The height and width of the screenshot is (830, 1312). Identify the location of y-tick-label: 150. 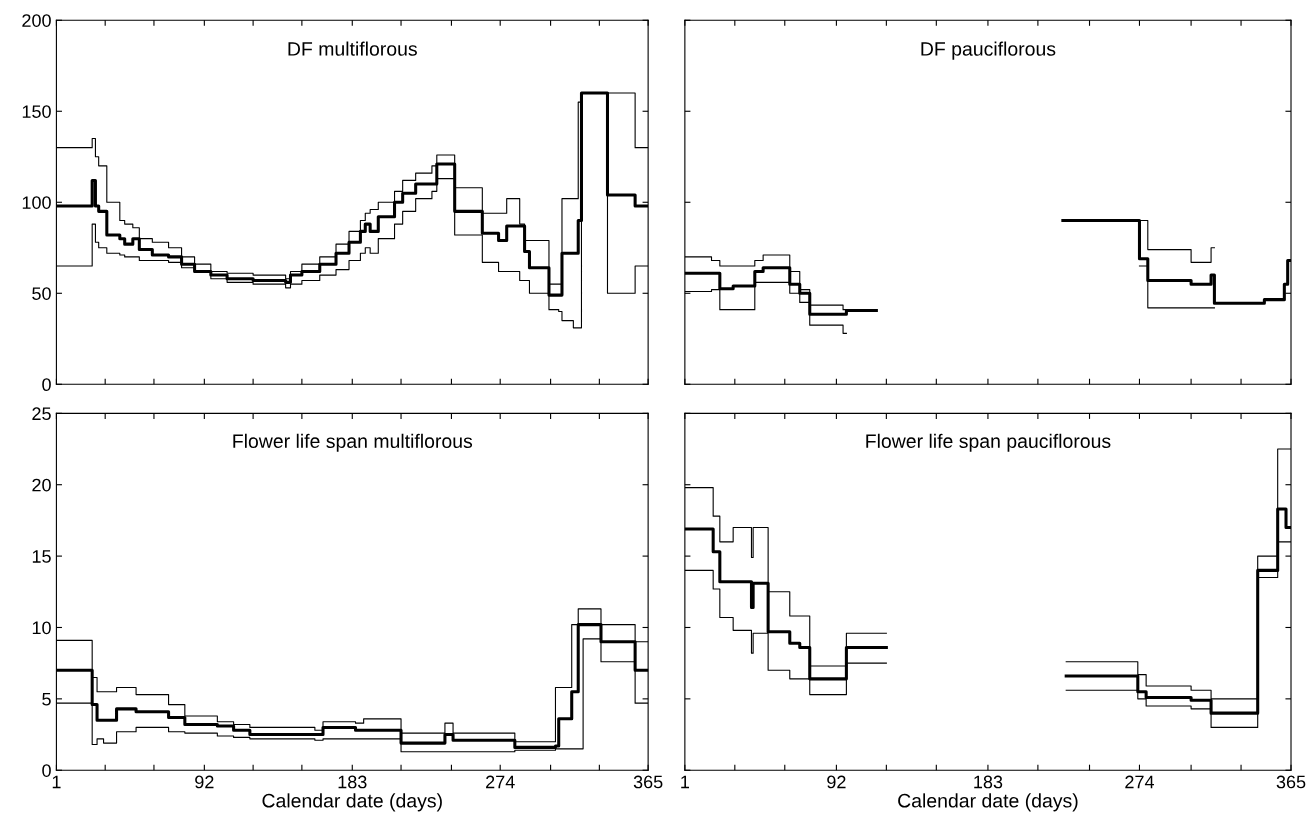
(36, 111).